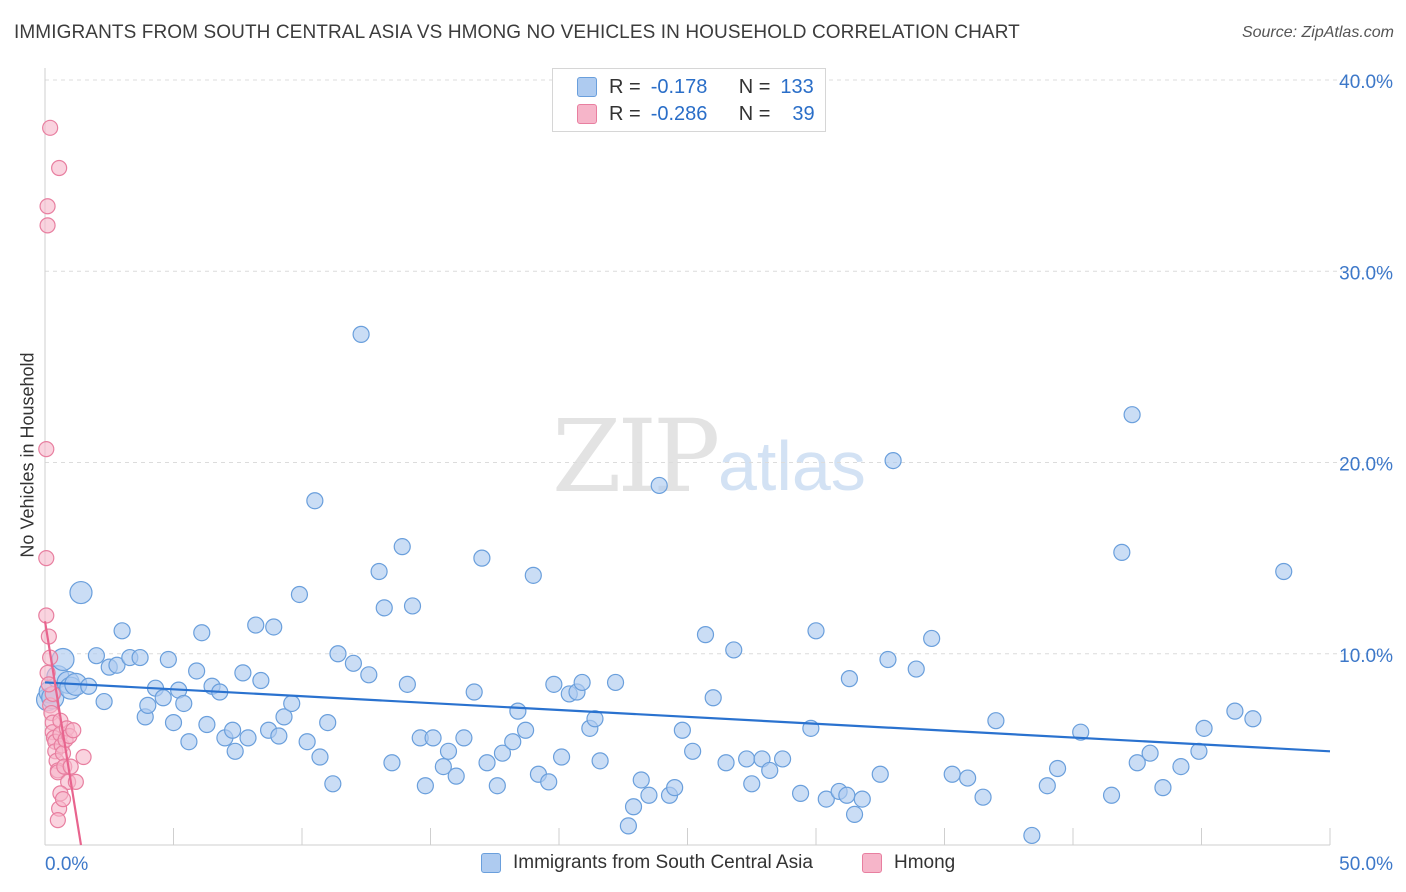 This screenshot has height=892, width=1406. I want to click on trend-line-hmong, so click(63, 733).